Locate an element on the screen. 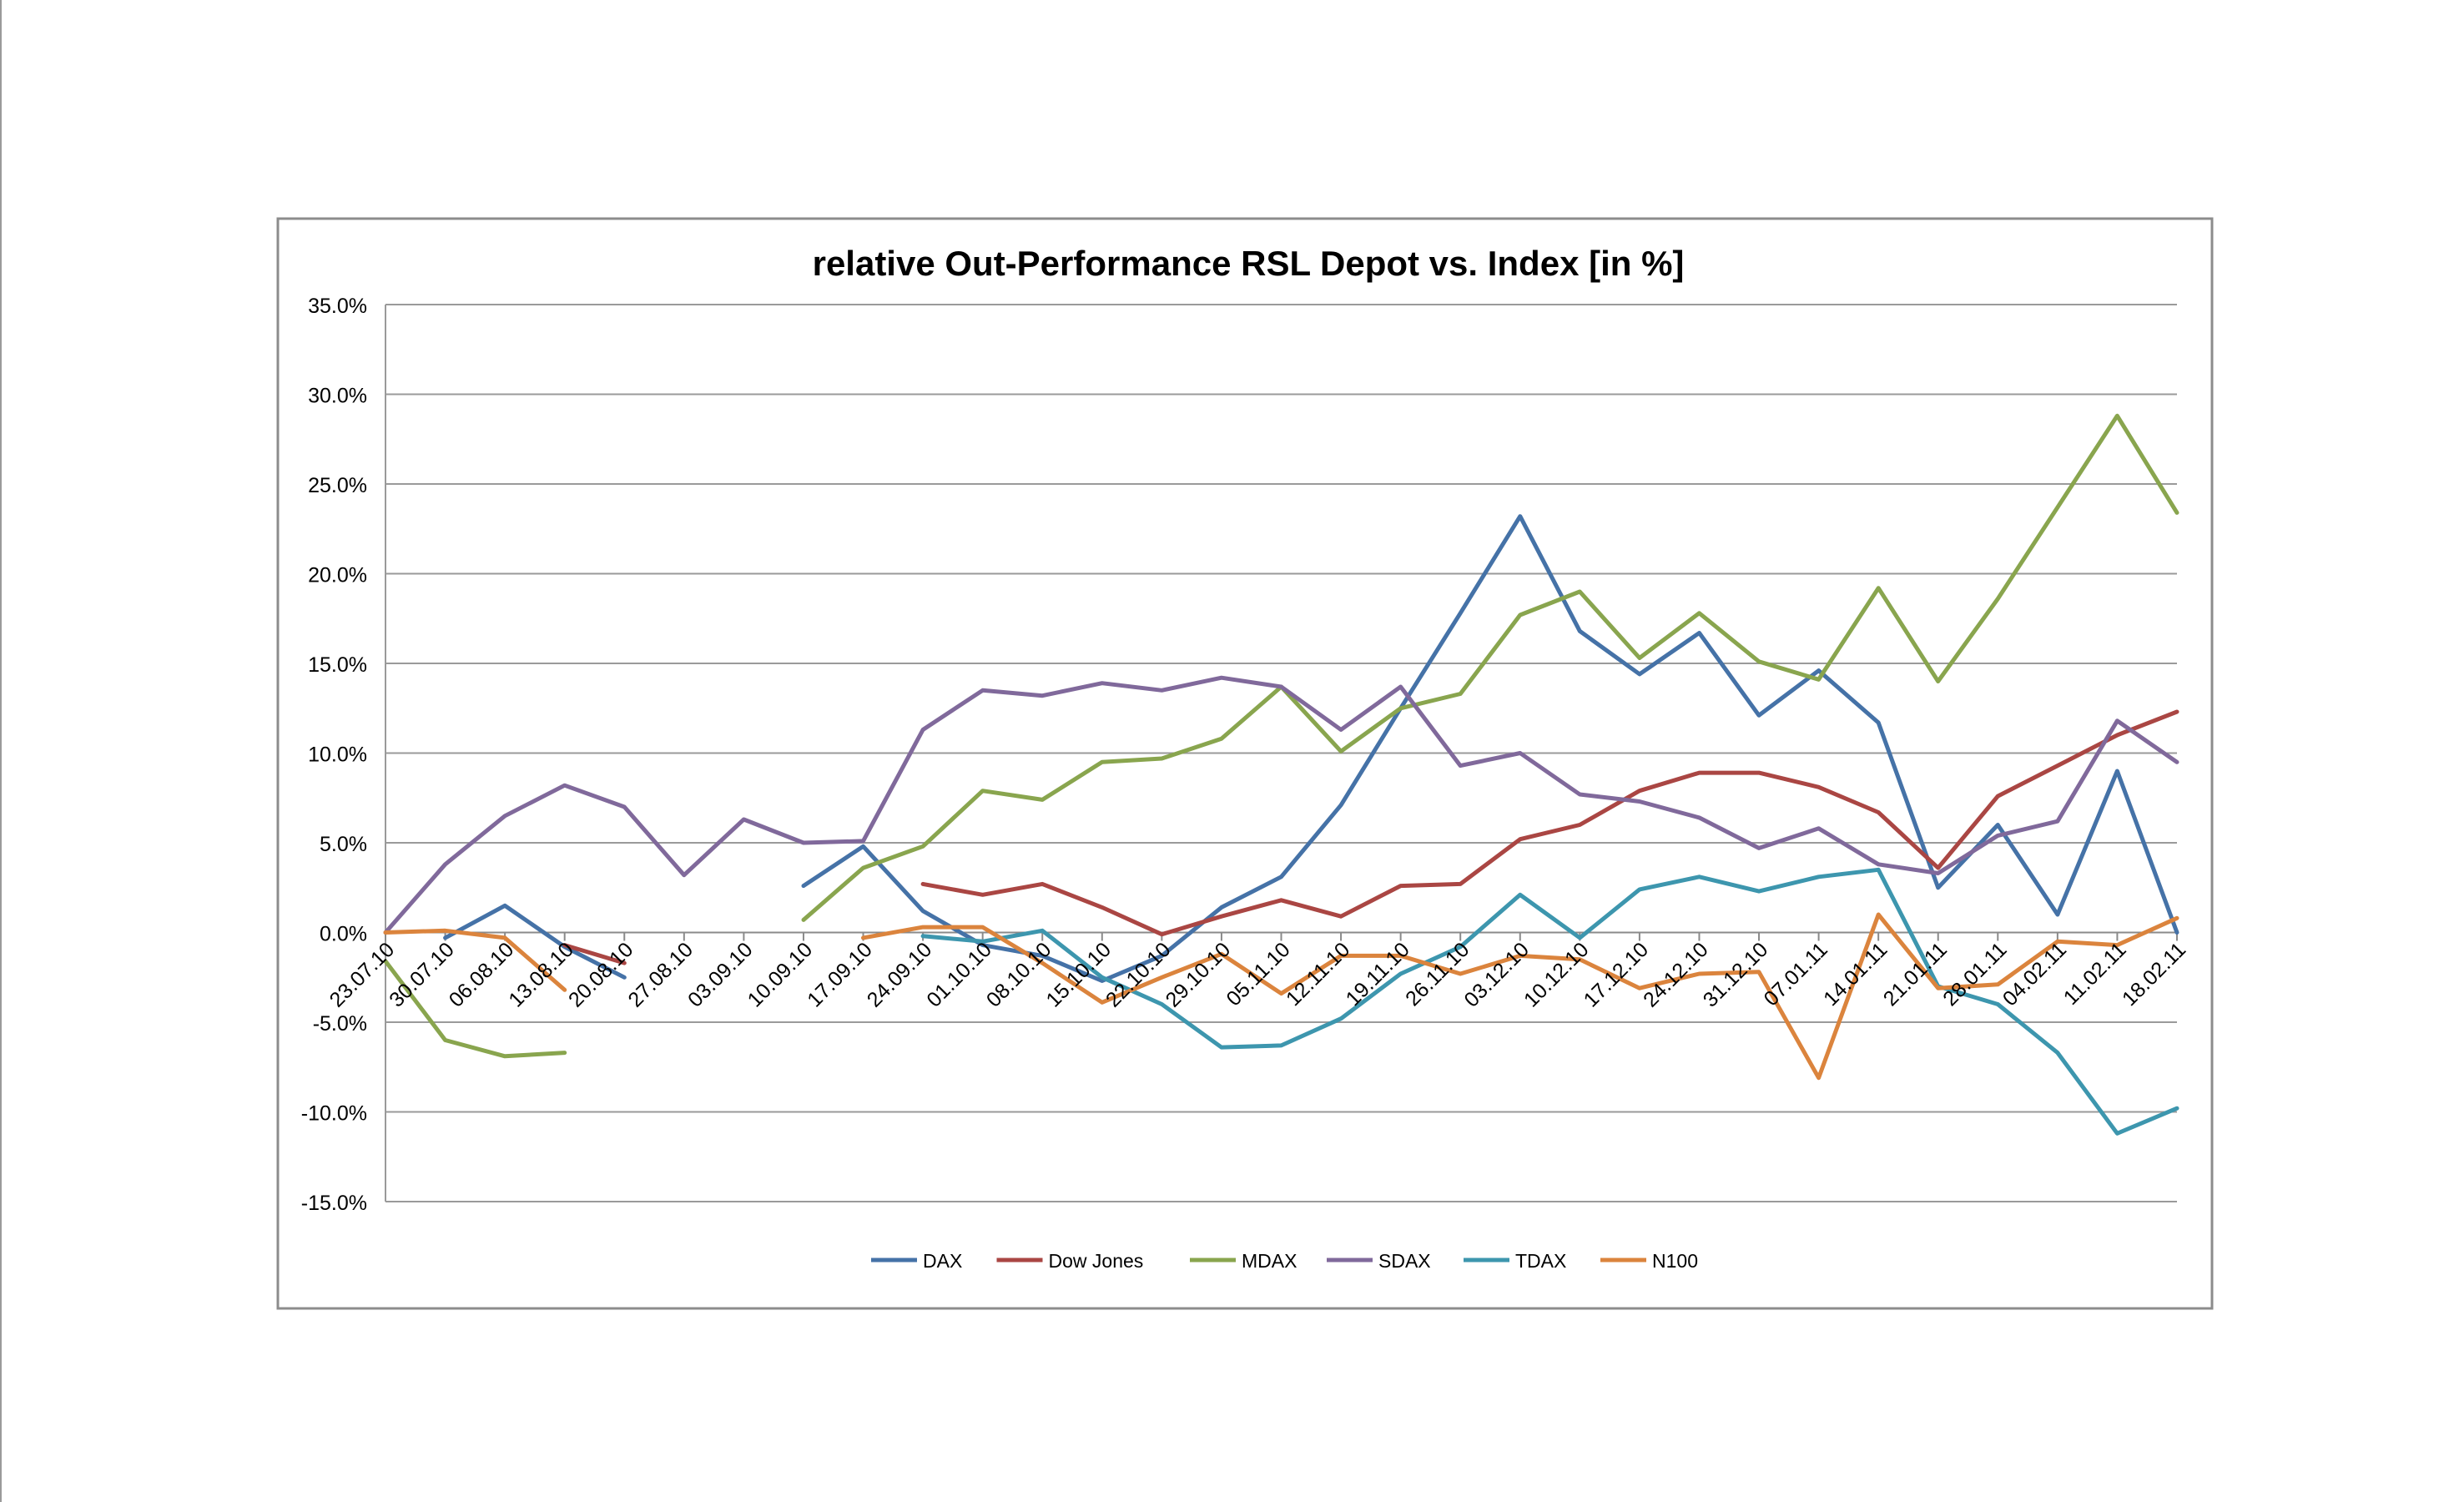 The image size is (2464, 1502). y-tick-label: 10.0% is located at coordinates (337, 755).